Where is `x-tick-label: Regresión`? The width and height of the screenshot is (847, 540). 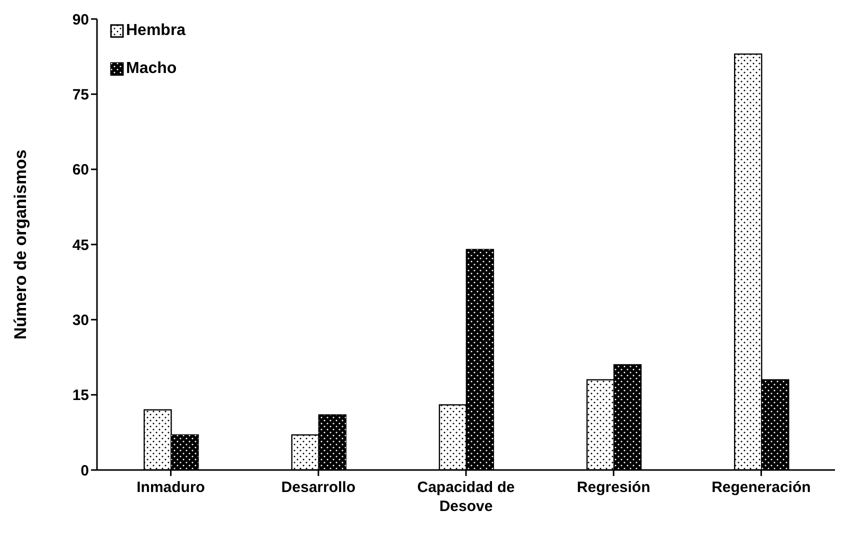 x-tick-label: Regresión is located at coordinates (613, 487).